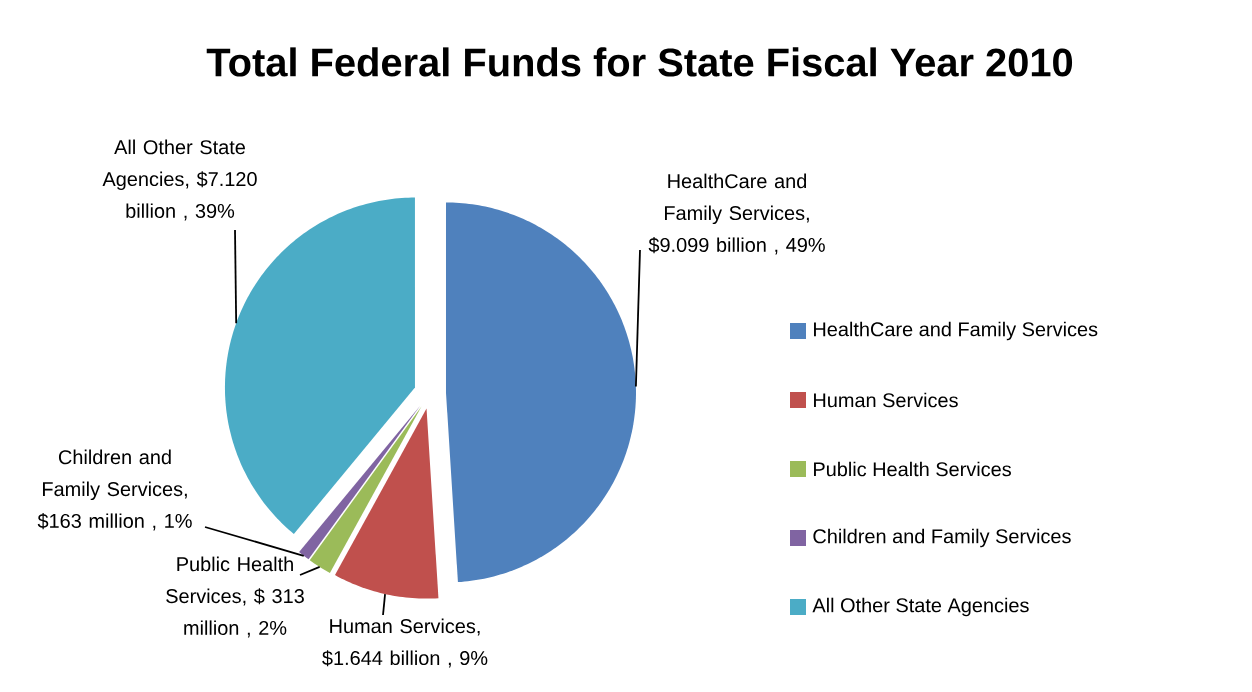 The height and width of the screenshot is (692, 1252). What do you see at coordinates (912, 469) in the screenshot?
I see `legend-label: Public Health Services` at bounding box center [912, 469].